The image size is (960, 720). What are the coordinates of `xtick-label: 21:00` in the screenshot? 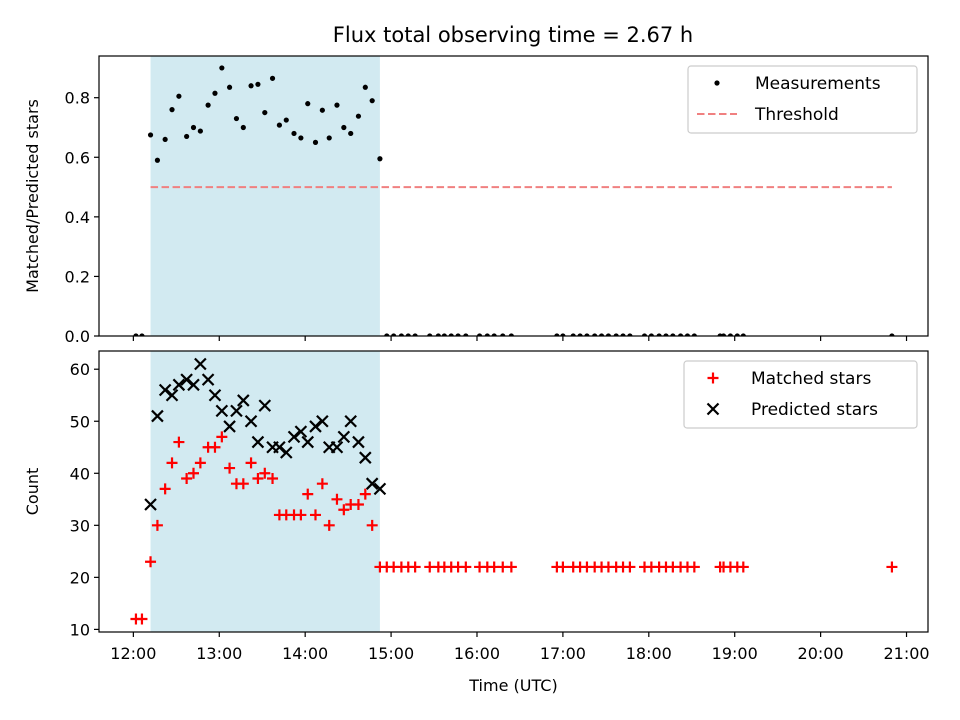 It's located at (906, 653).